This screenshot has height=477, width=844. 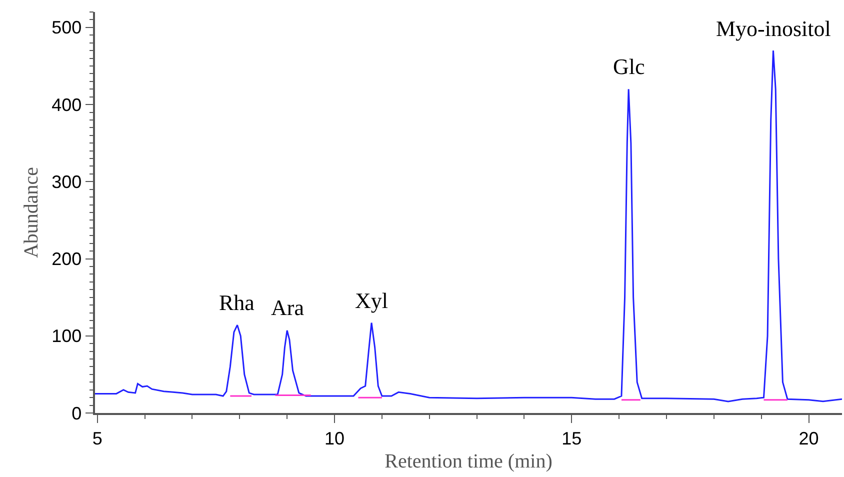 I want to click on annotation: Glc, so click(x=629, y=66).